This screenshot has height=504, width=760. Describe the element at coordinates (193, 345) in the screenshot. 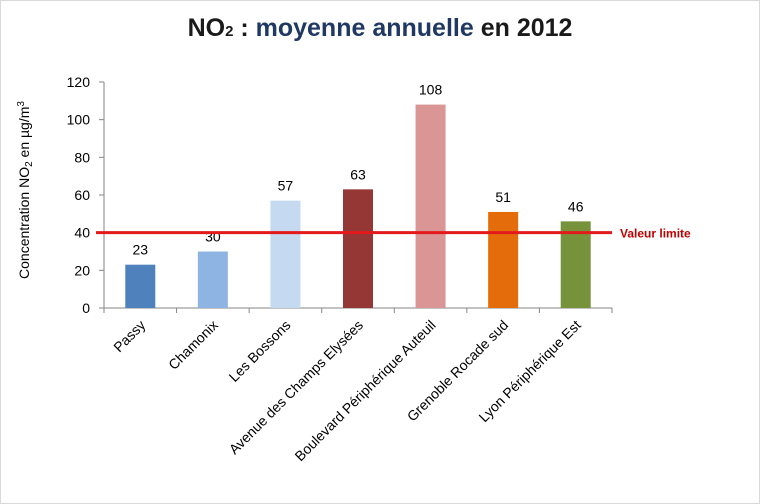

I see `x-tick-label: Chamonix` at that location.